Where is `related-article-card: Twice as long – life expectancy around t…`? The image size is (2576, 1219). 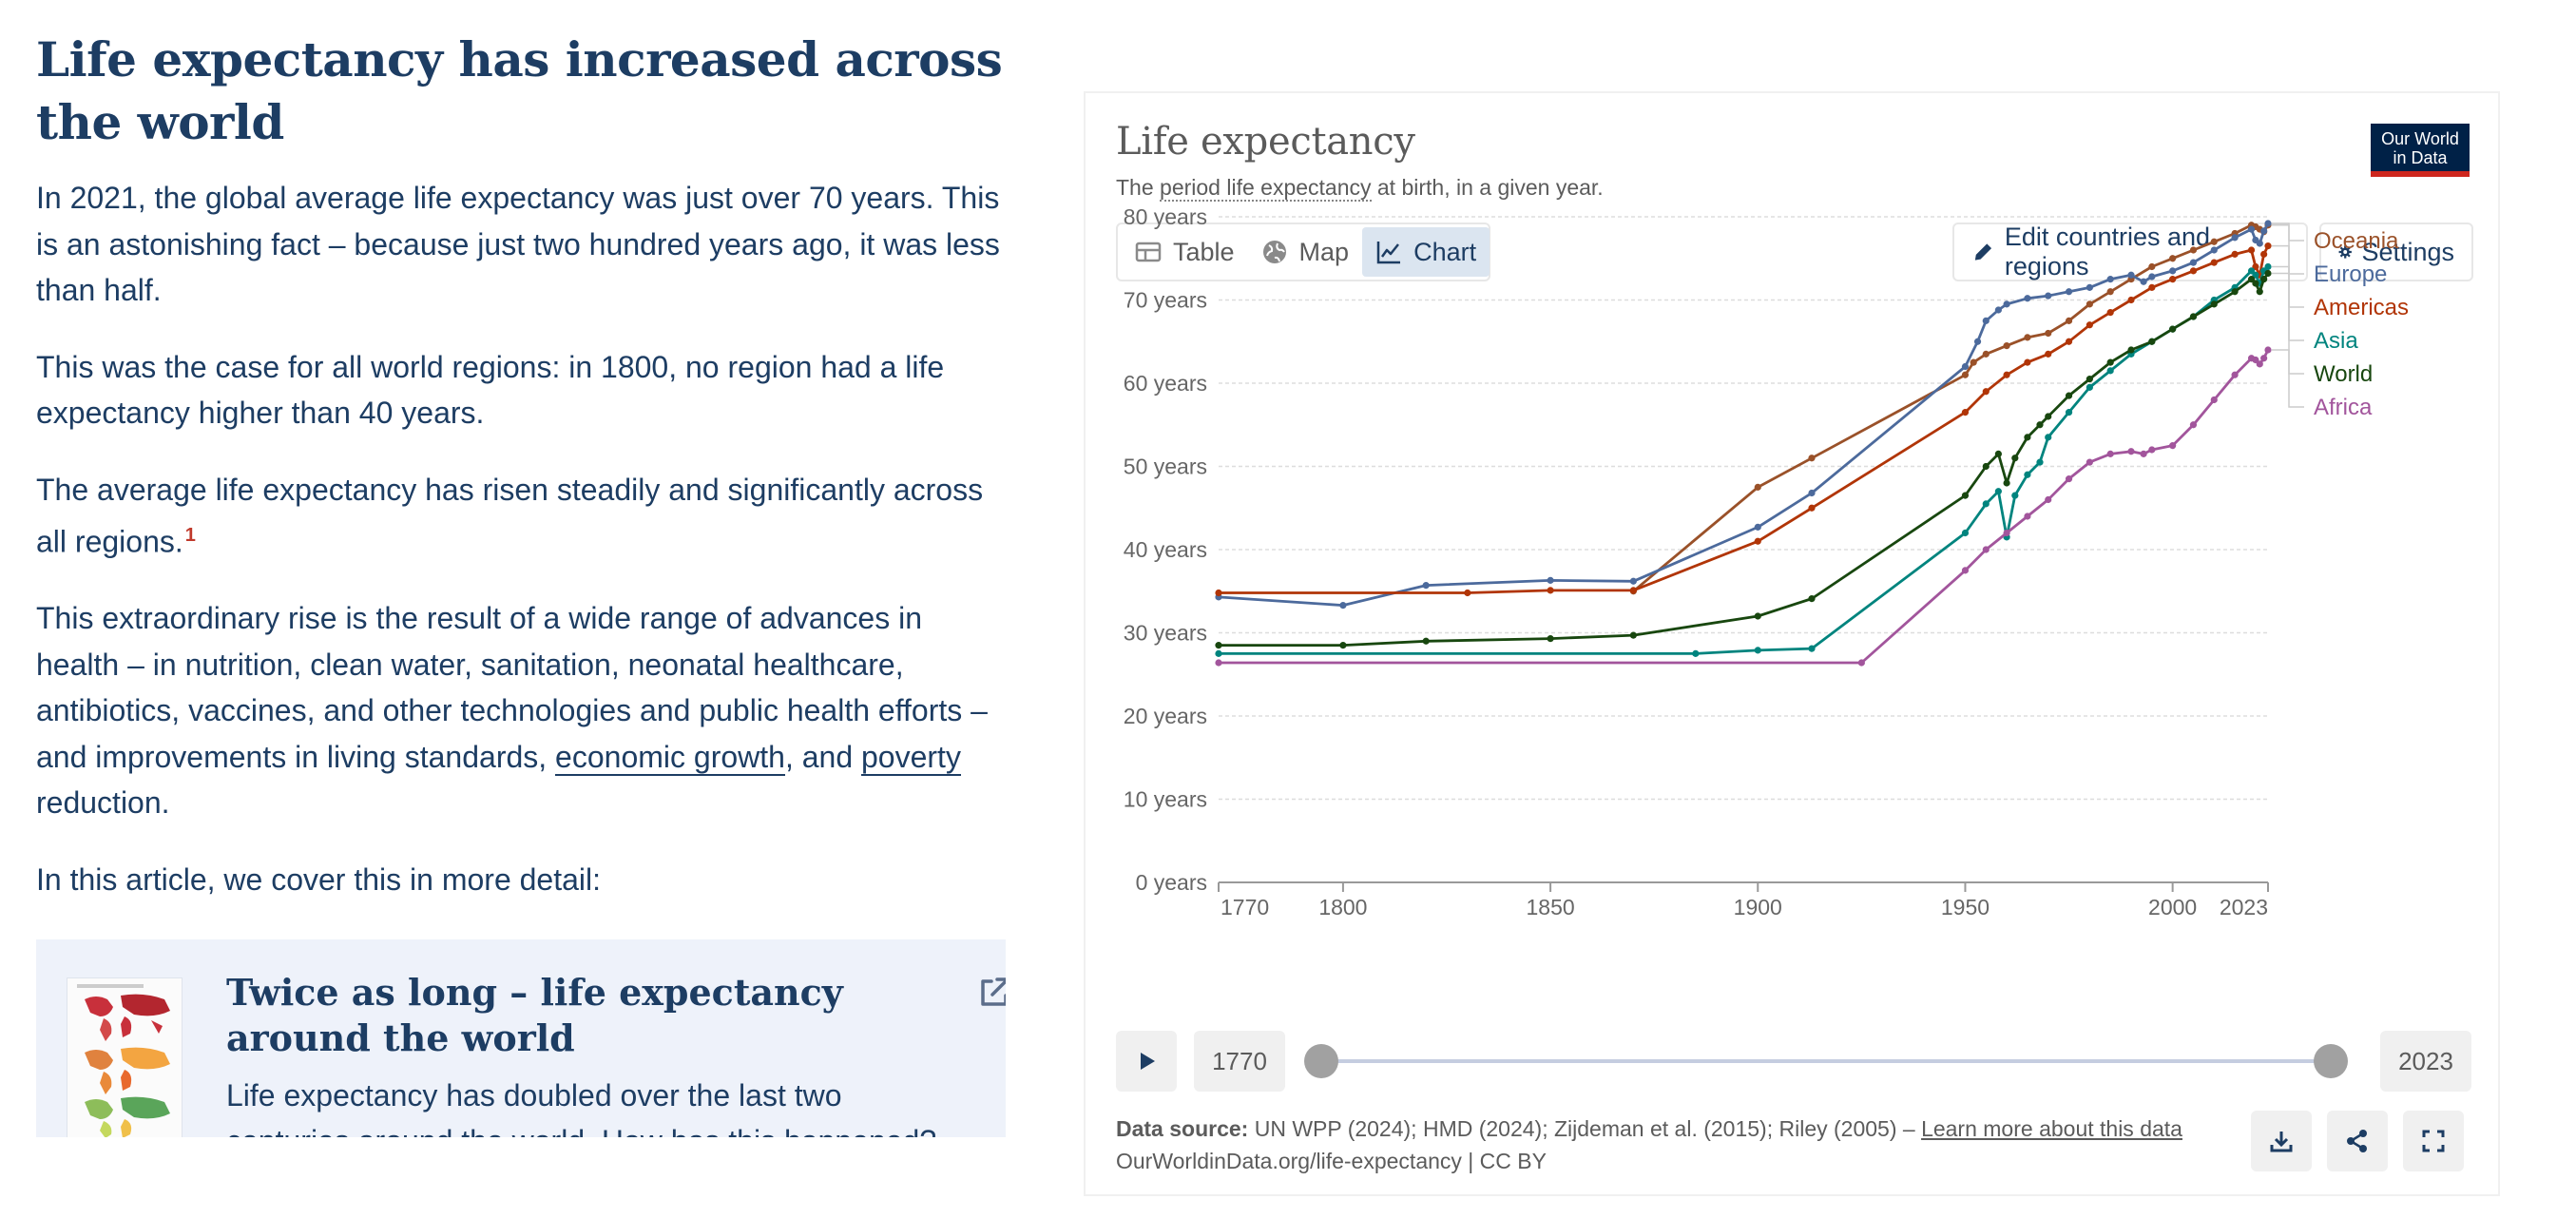
related-article-card: Twice as long – life expectancy around t… is located at coordinates (521, 1038).